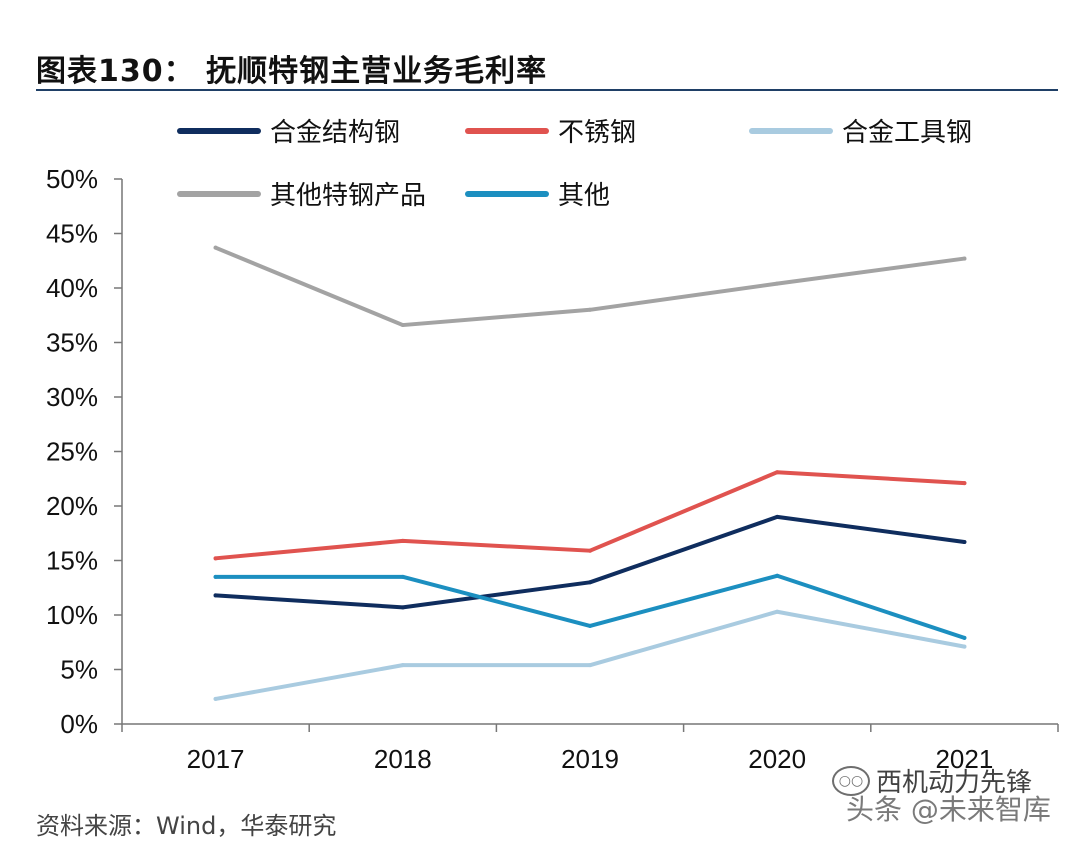  Describe the element at coordinates (72, 179) in the screenshot. I see `y-tick-label: 50%` at that location.